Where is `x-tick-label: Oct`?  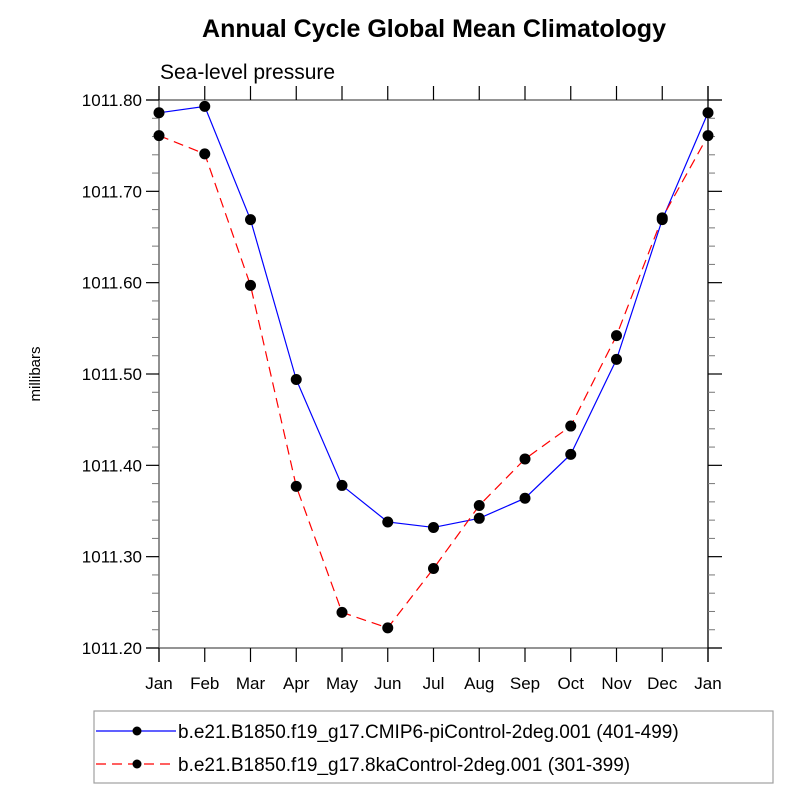
x-tick-label: Oct is located at coordinates (571, 683).